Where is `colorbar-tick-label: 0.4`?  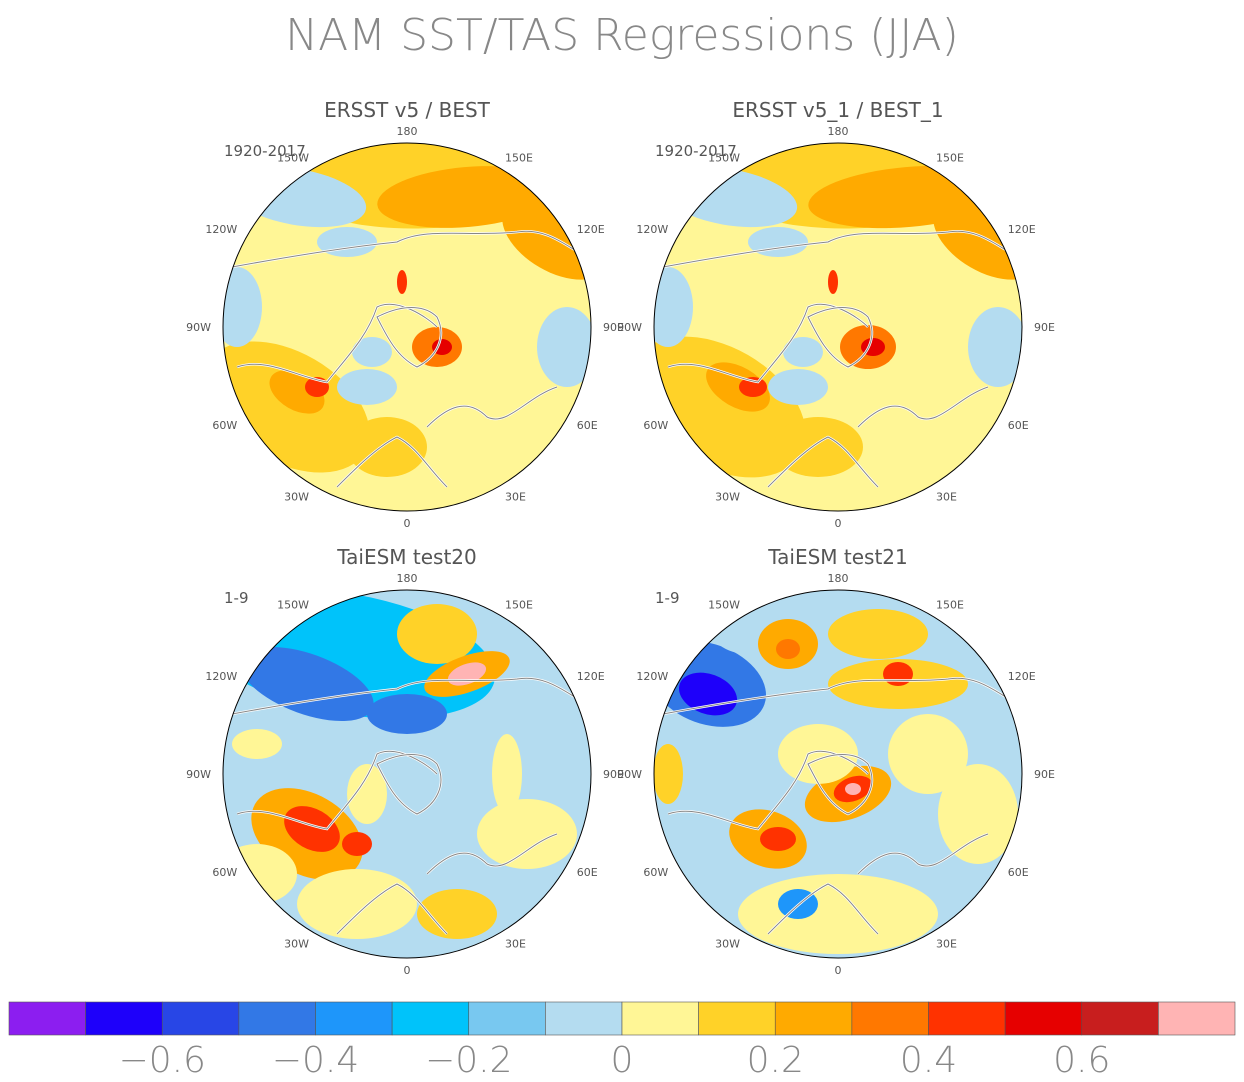 colorbar-tick-label: 0.4 is located at coordinates (928, 1060).